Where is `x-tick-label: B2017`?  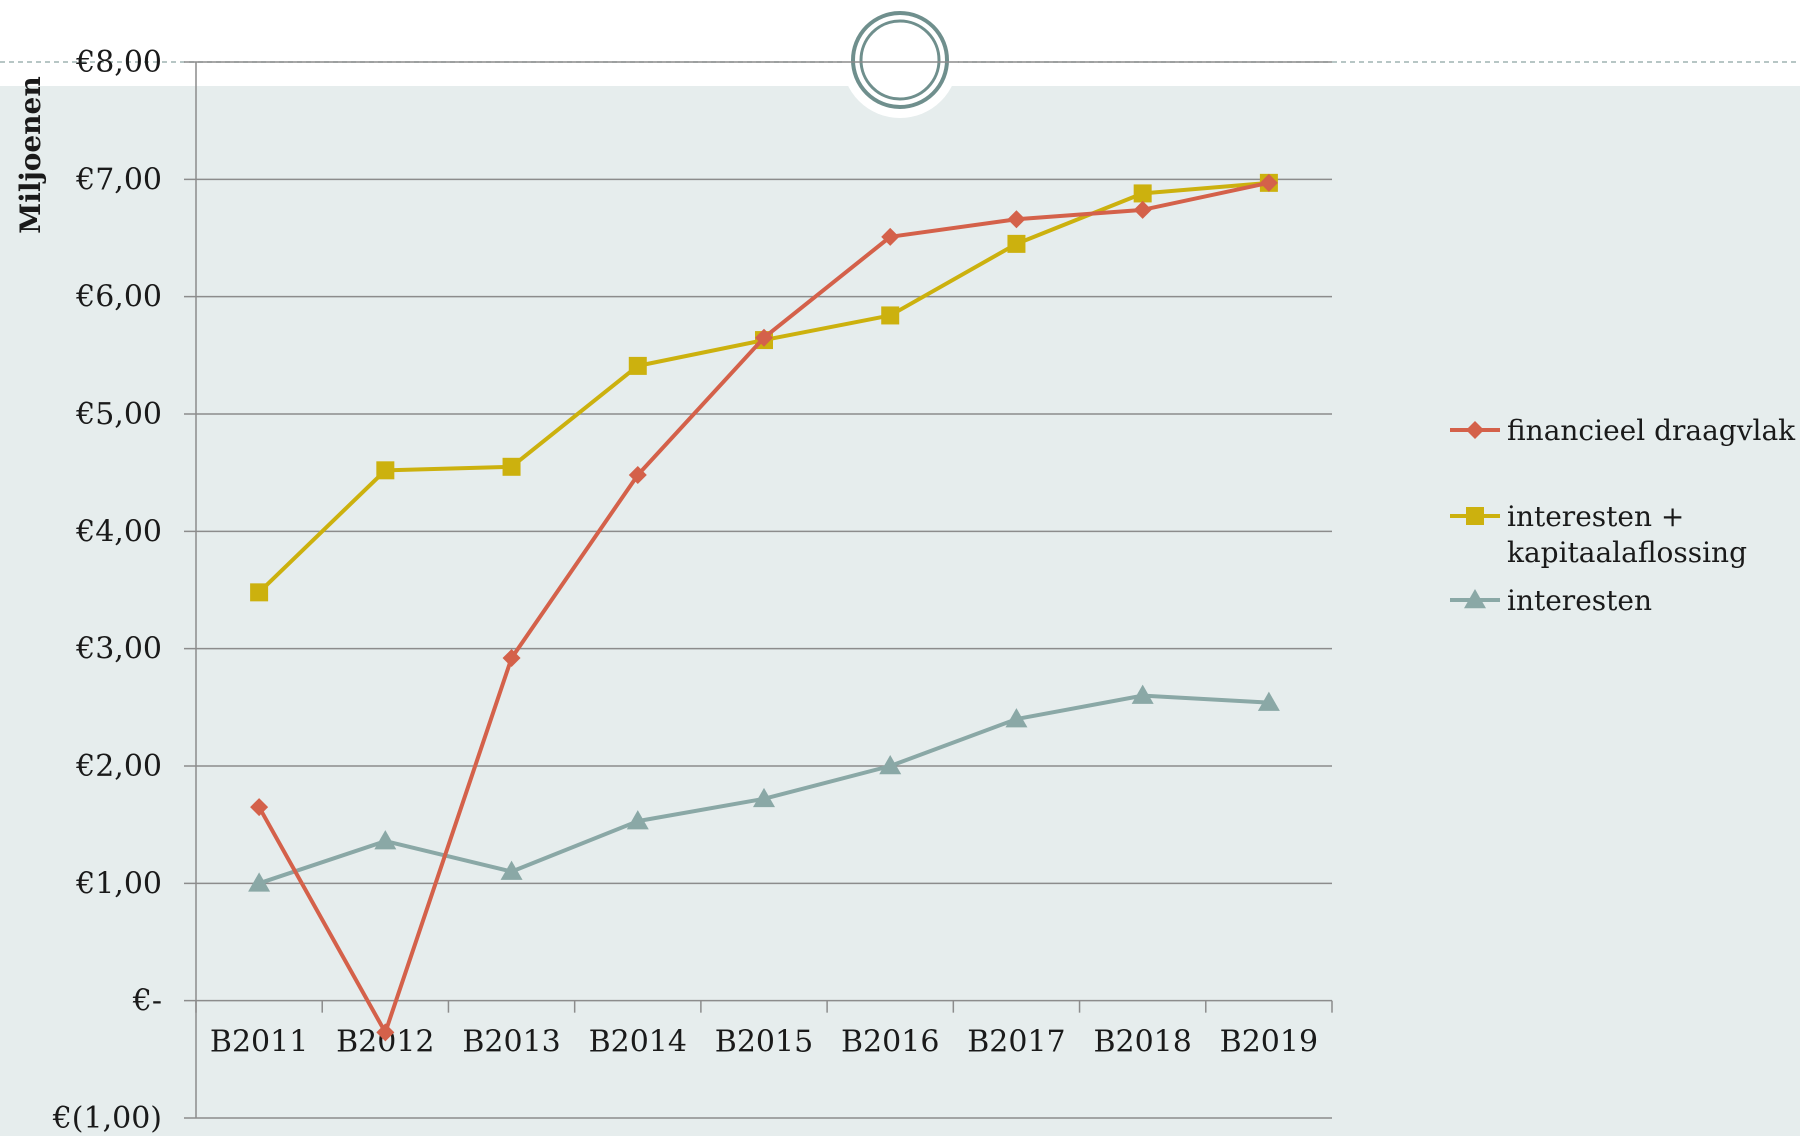 x-tick-label: B2017 is located at coordinates (1016, 1042).